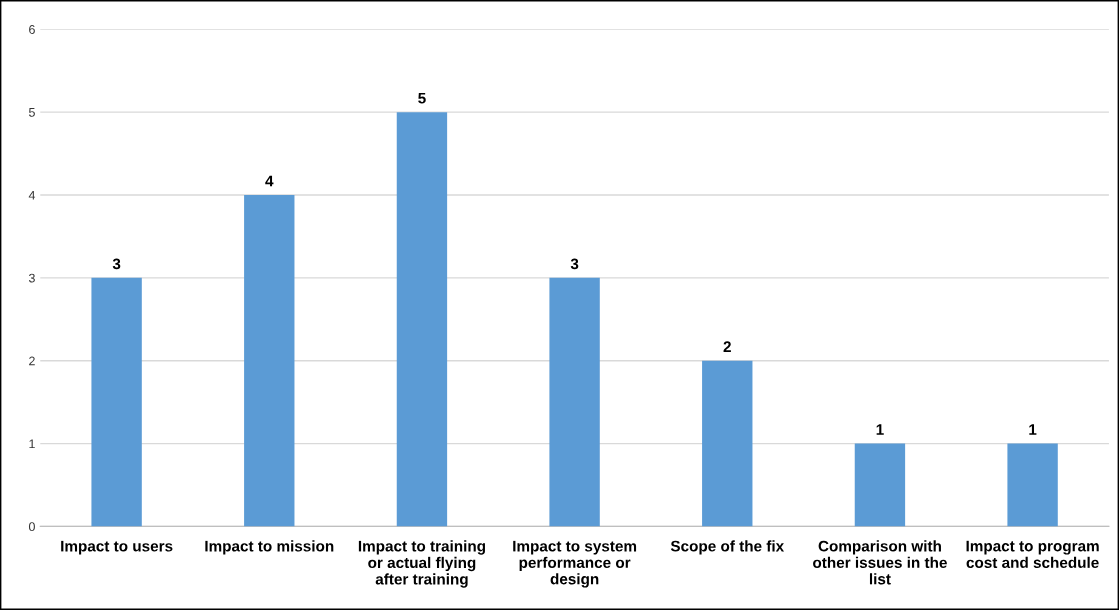 The height and width of the screenshot is (610, 1119). What do you see at coordinates (422, 98) in the screenshot?
I see `data-label: 5` at bounding box center [422, 98].